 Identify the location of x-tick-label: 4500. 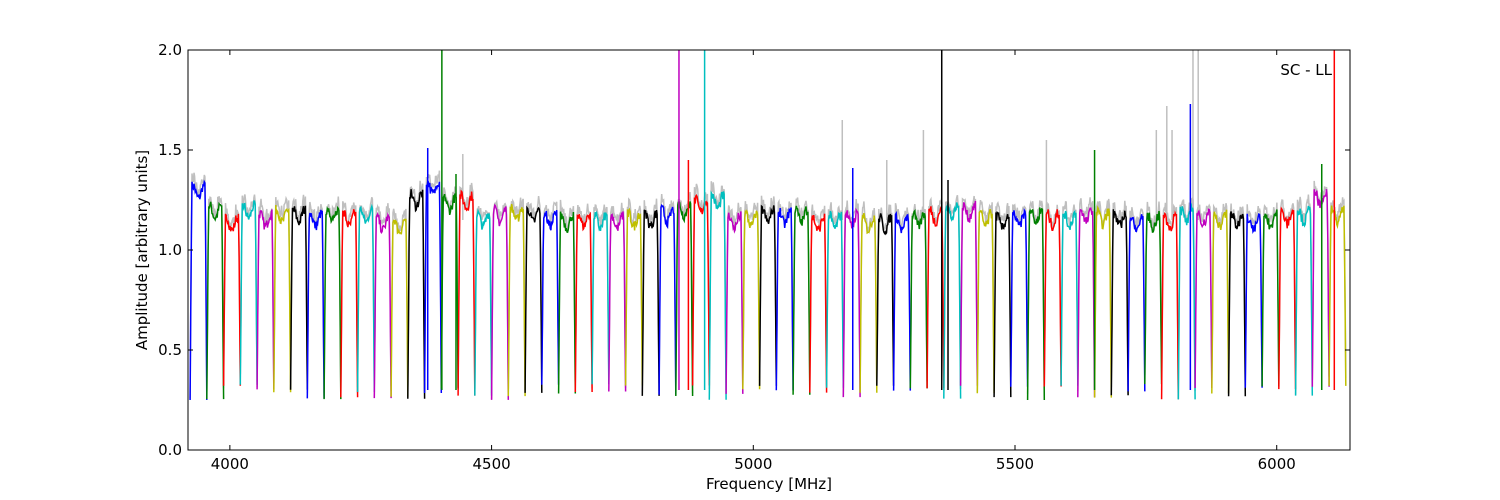
(491, 464).